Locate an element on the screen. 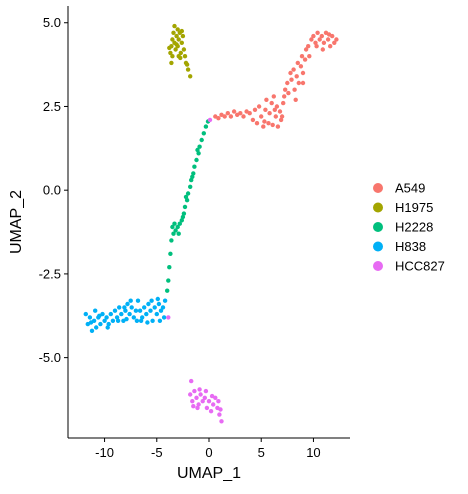 The image size is (468, 494). legend-item-h1975: H1975 is located at coordinates (403, 207).